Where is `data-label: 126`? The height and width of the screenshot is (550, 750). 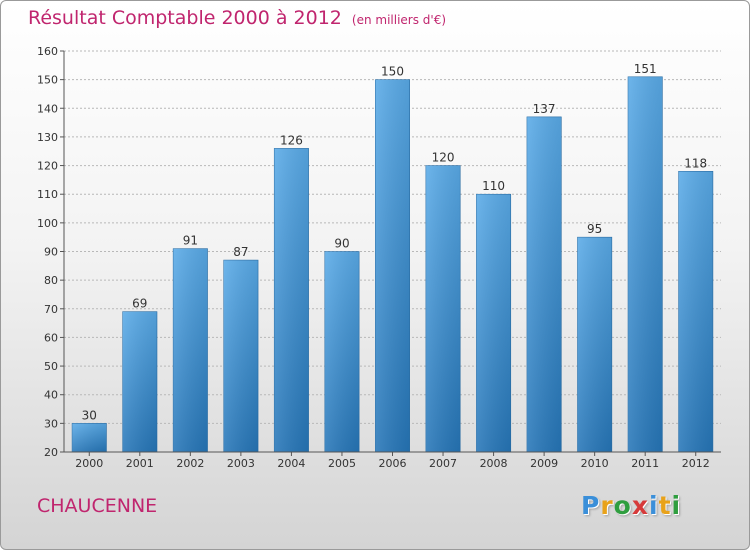
data-label: 126 is located at coordinates (291, 140).